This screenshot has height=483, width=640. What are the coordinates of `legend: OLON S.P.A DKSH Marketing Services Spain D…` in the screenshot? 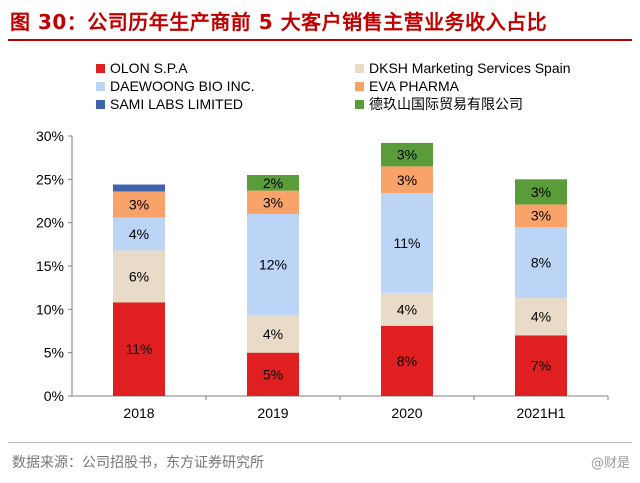 It's located at (333, 86).